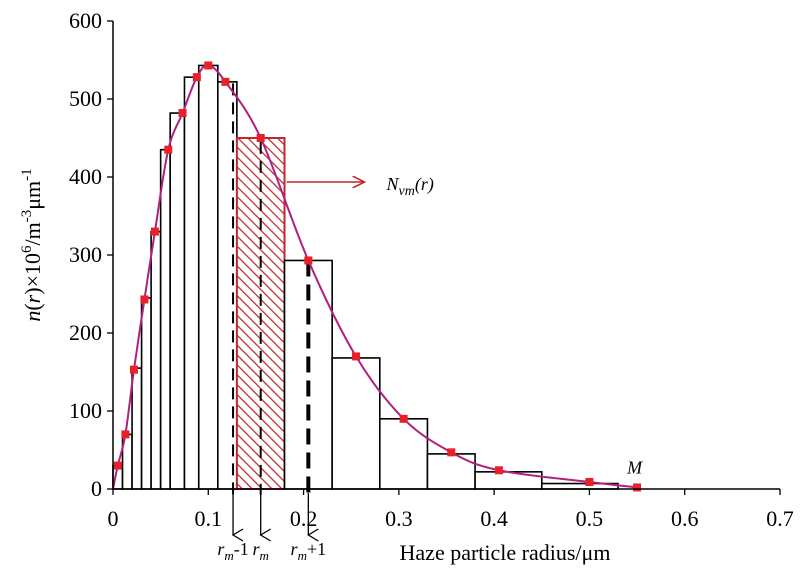 The width and height of the screenshot is (800, 573). I want to click on y-axis-title-after1: /m, so click(32, 233).